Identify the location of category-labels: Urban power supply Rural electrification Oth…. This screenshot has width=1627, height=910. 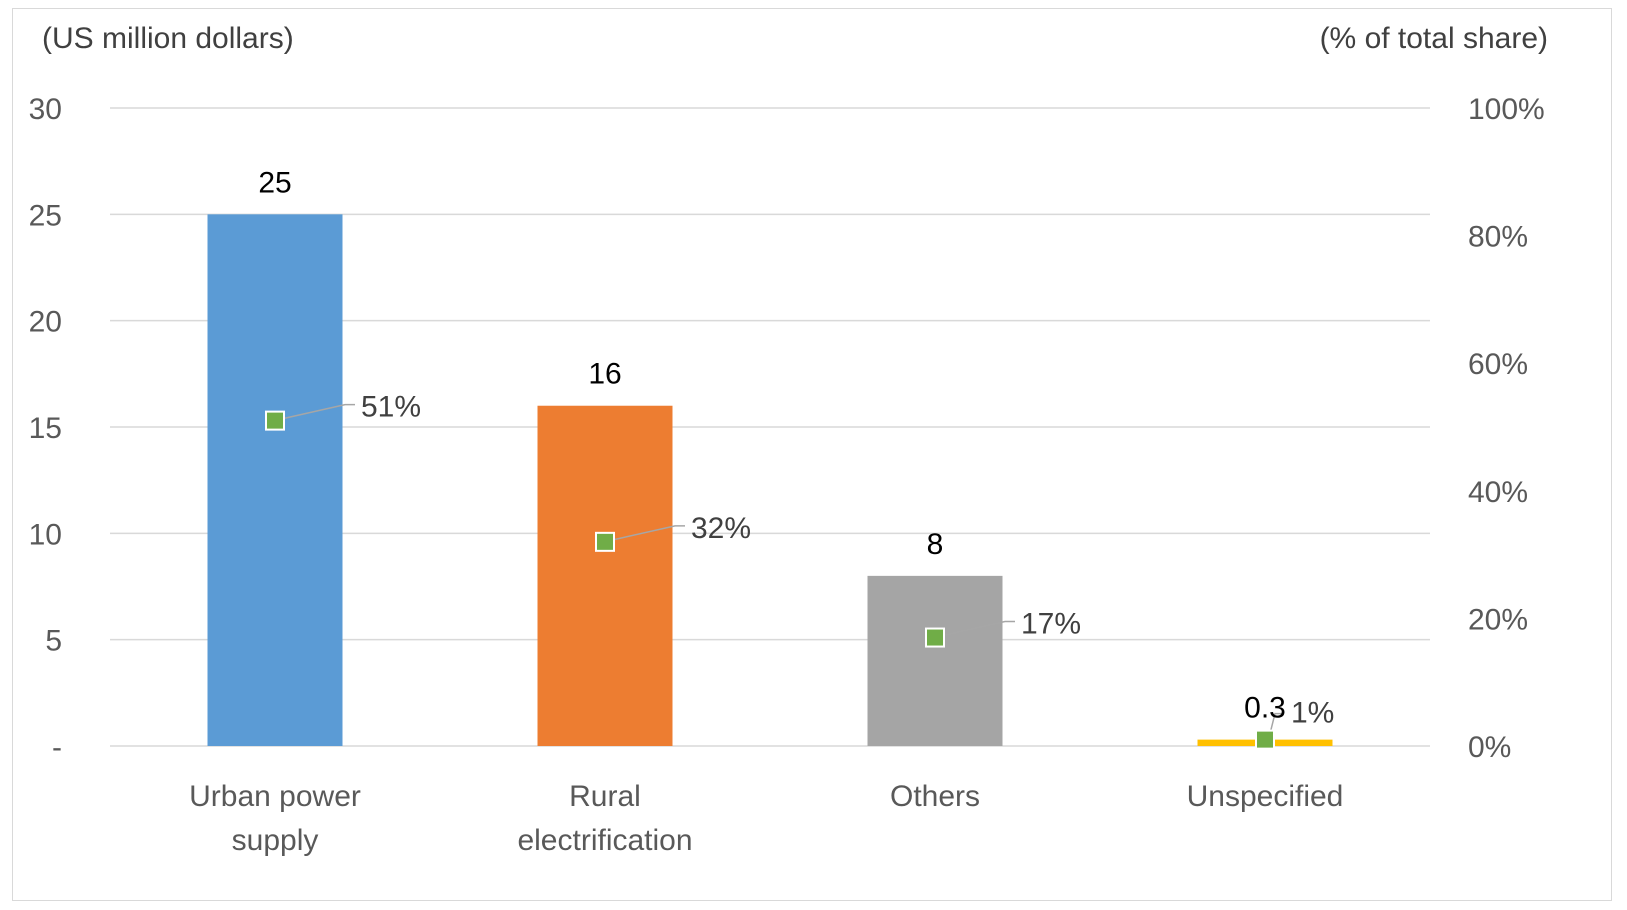
(766, 818).